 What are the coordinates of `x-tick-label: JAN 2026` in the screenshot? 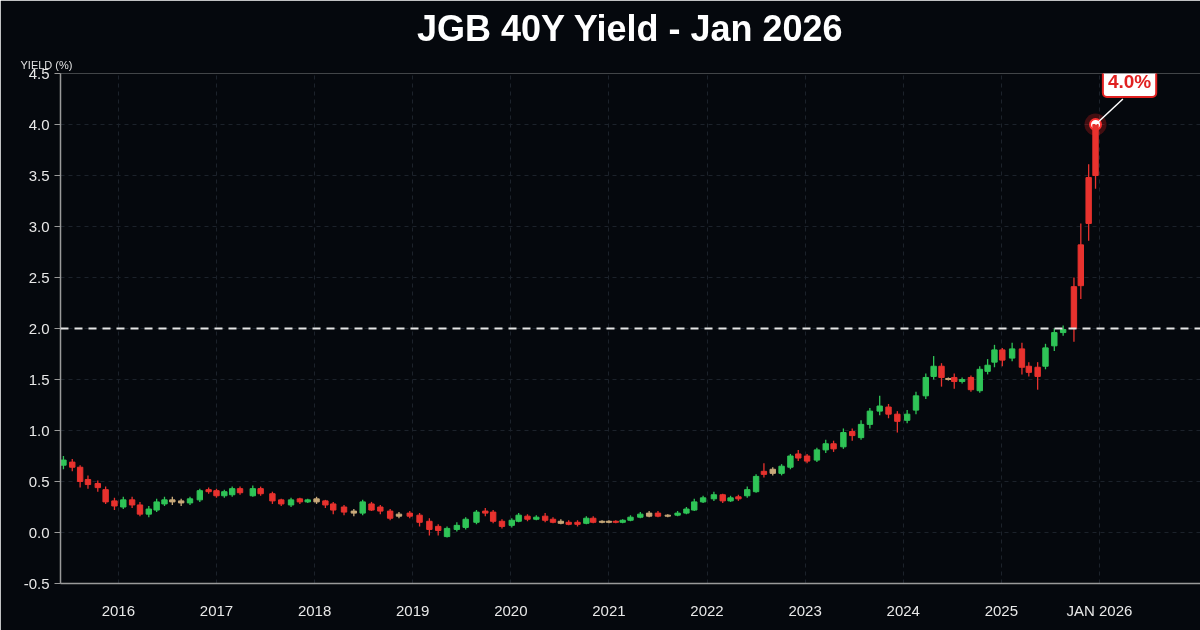 It's located at (1099, 610).